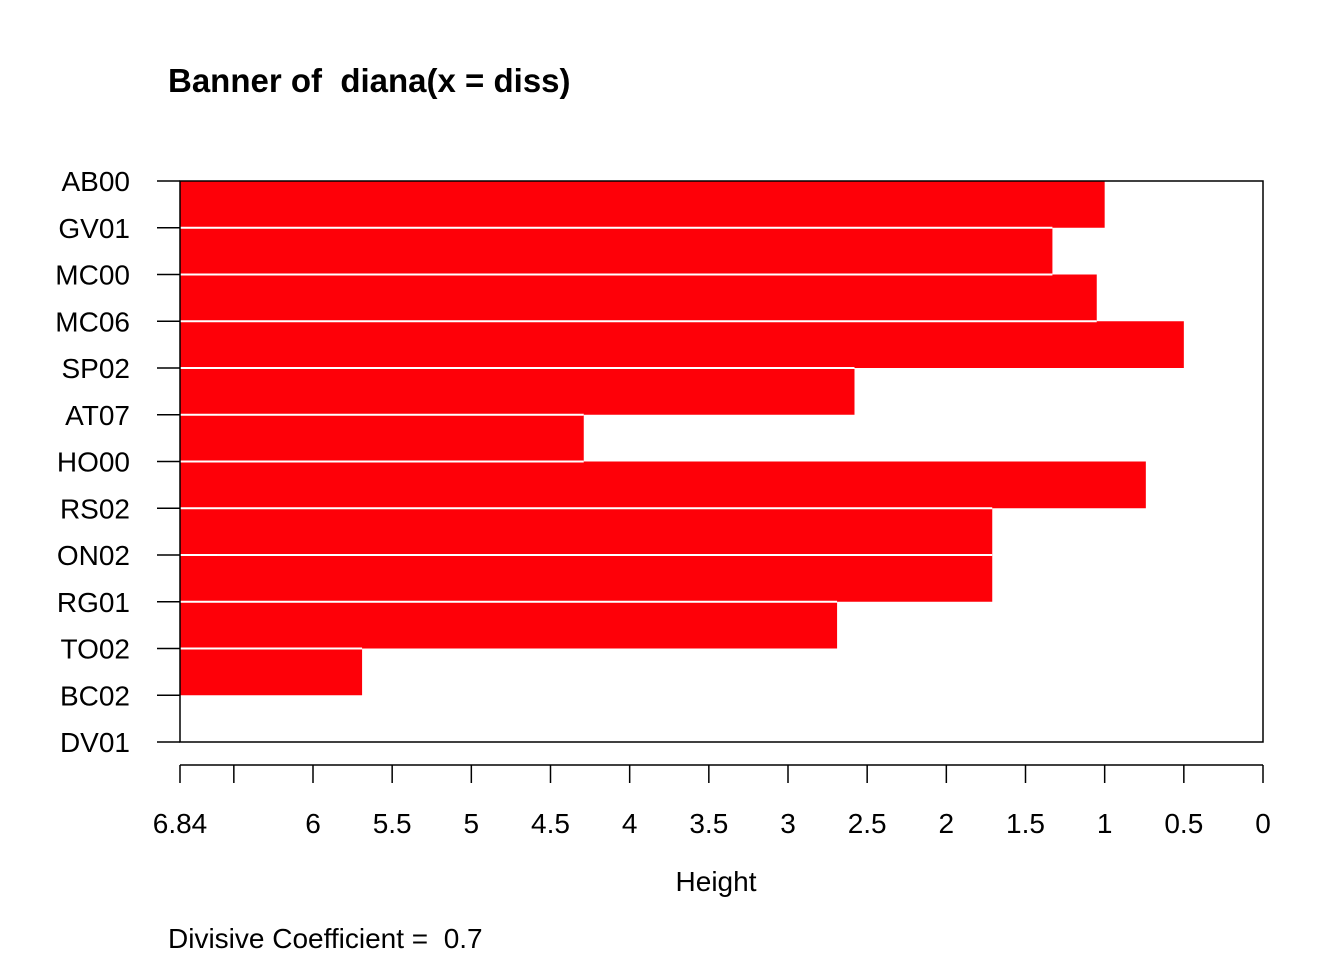 The image size is (1344, 960). What do you see at coordinates (313, 823) in the screenshot?
I see `x-tick-label: 6` at bounding box center [313, 823].